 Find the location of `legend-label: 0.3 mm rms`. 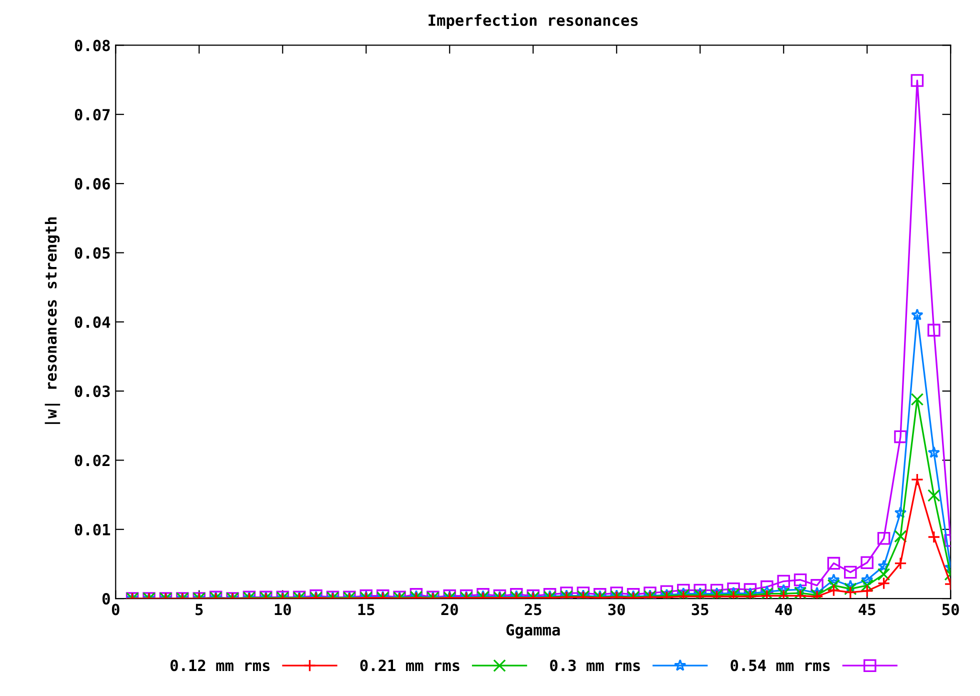

legend-label: 0.3 mm rms is located at coordinates (595, 666).